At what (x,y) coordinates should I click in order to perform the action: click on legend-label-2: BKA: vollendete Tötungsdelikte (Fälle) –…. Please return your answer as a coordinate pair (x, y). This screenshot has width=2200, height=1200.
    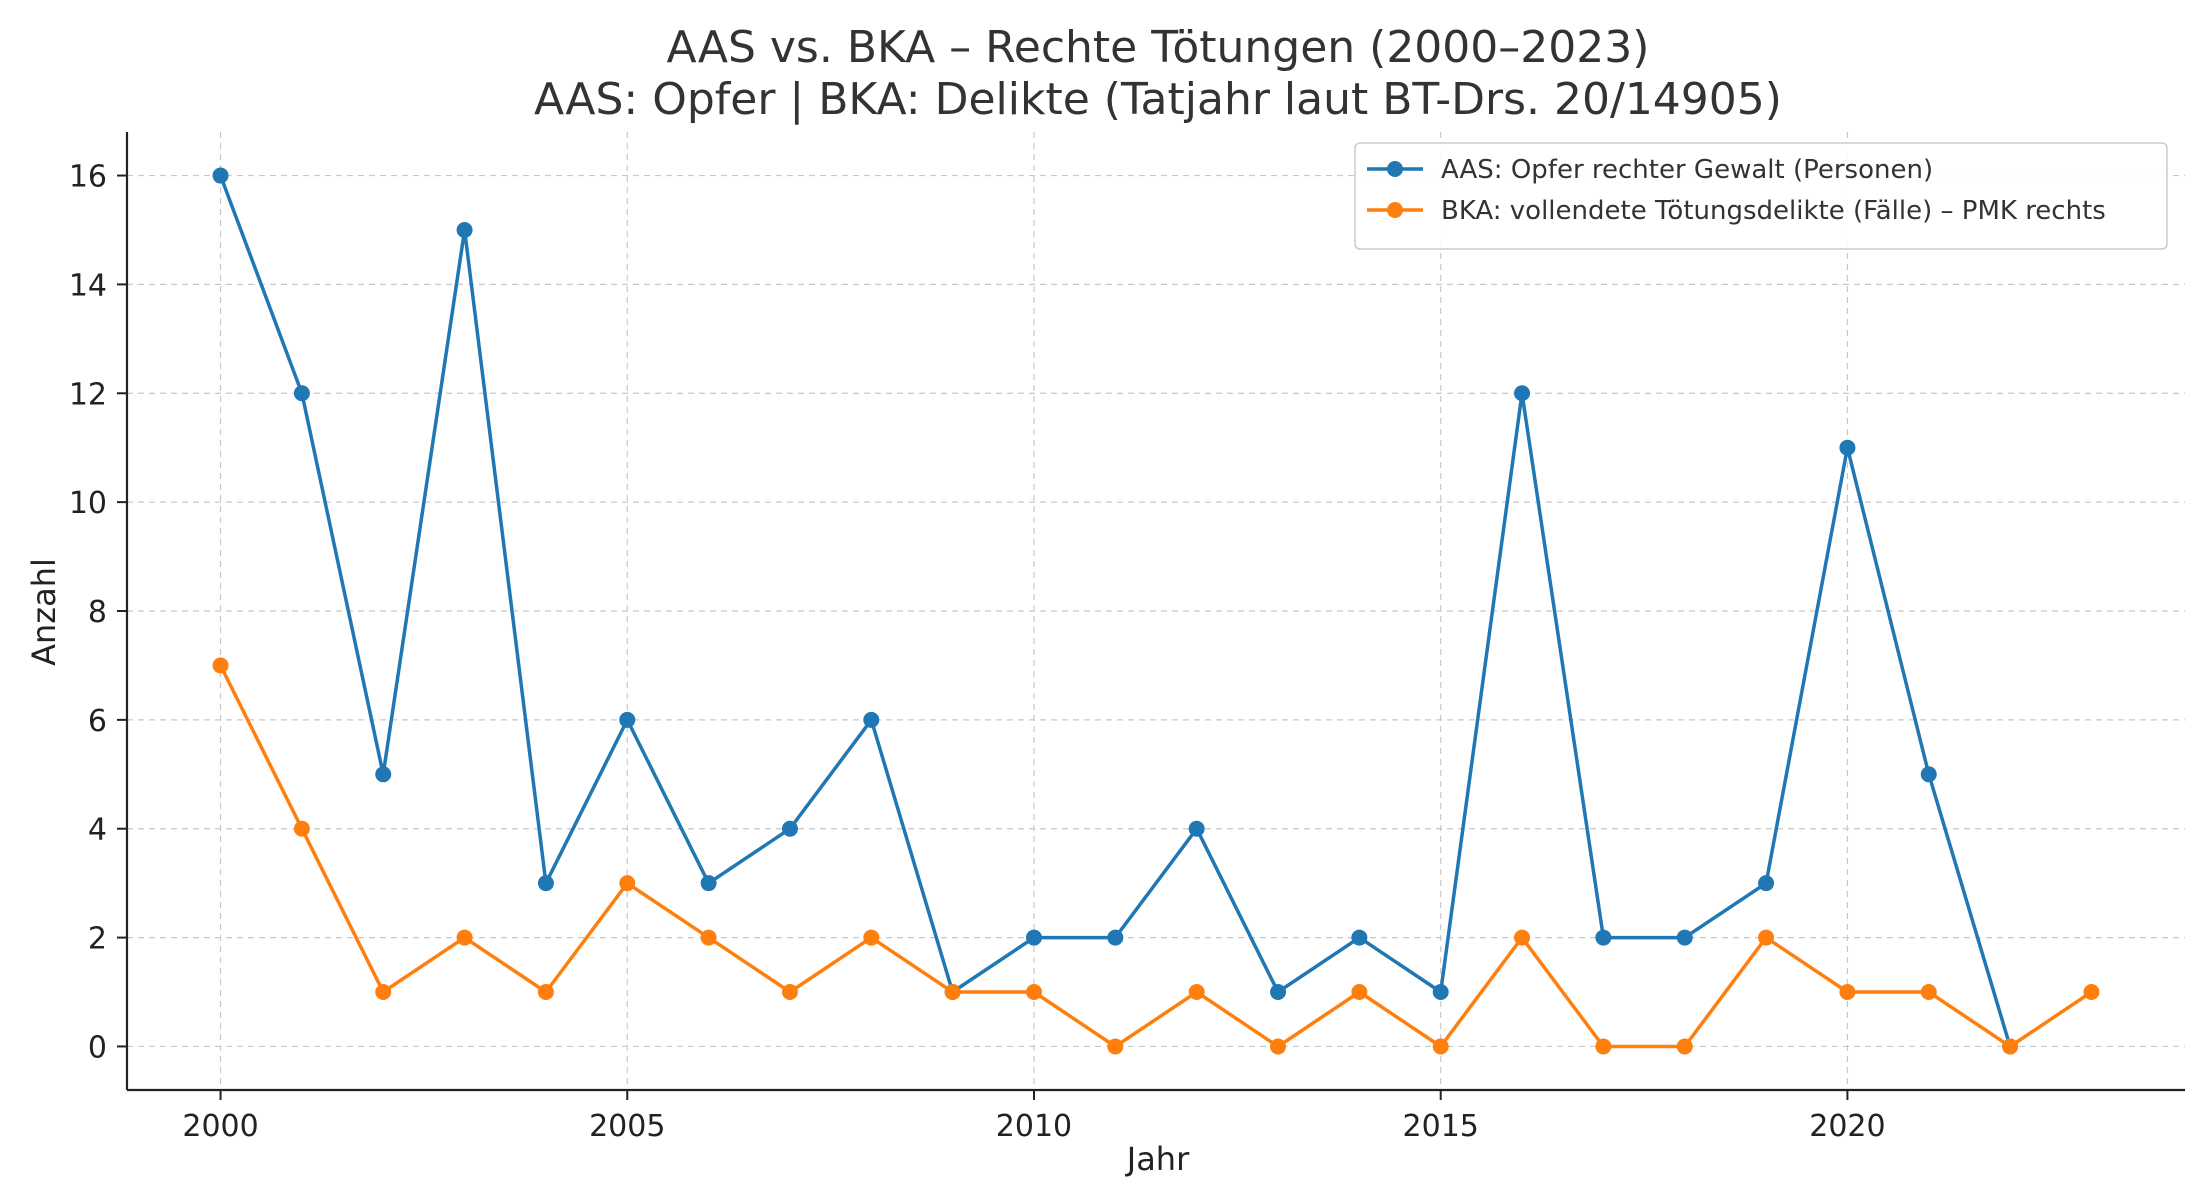
    Looking at the image, I should click on (1773, 211).